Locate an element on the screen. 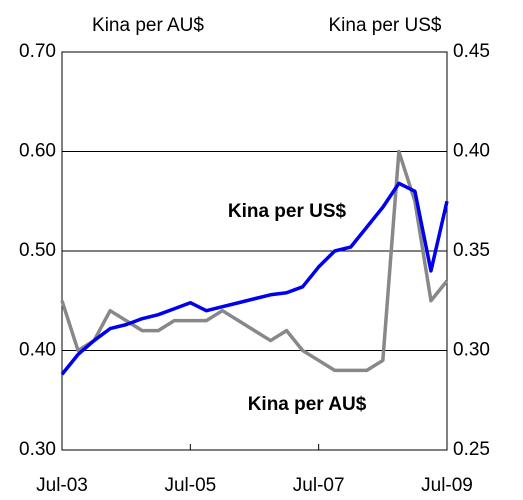 This screenshot has height=500, width=523. x-tick-label: Jul-07 is located at coordinates (319, 485).